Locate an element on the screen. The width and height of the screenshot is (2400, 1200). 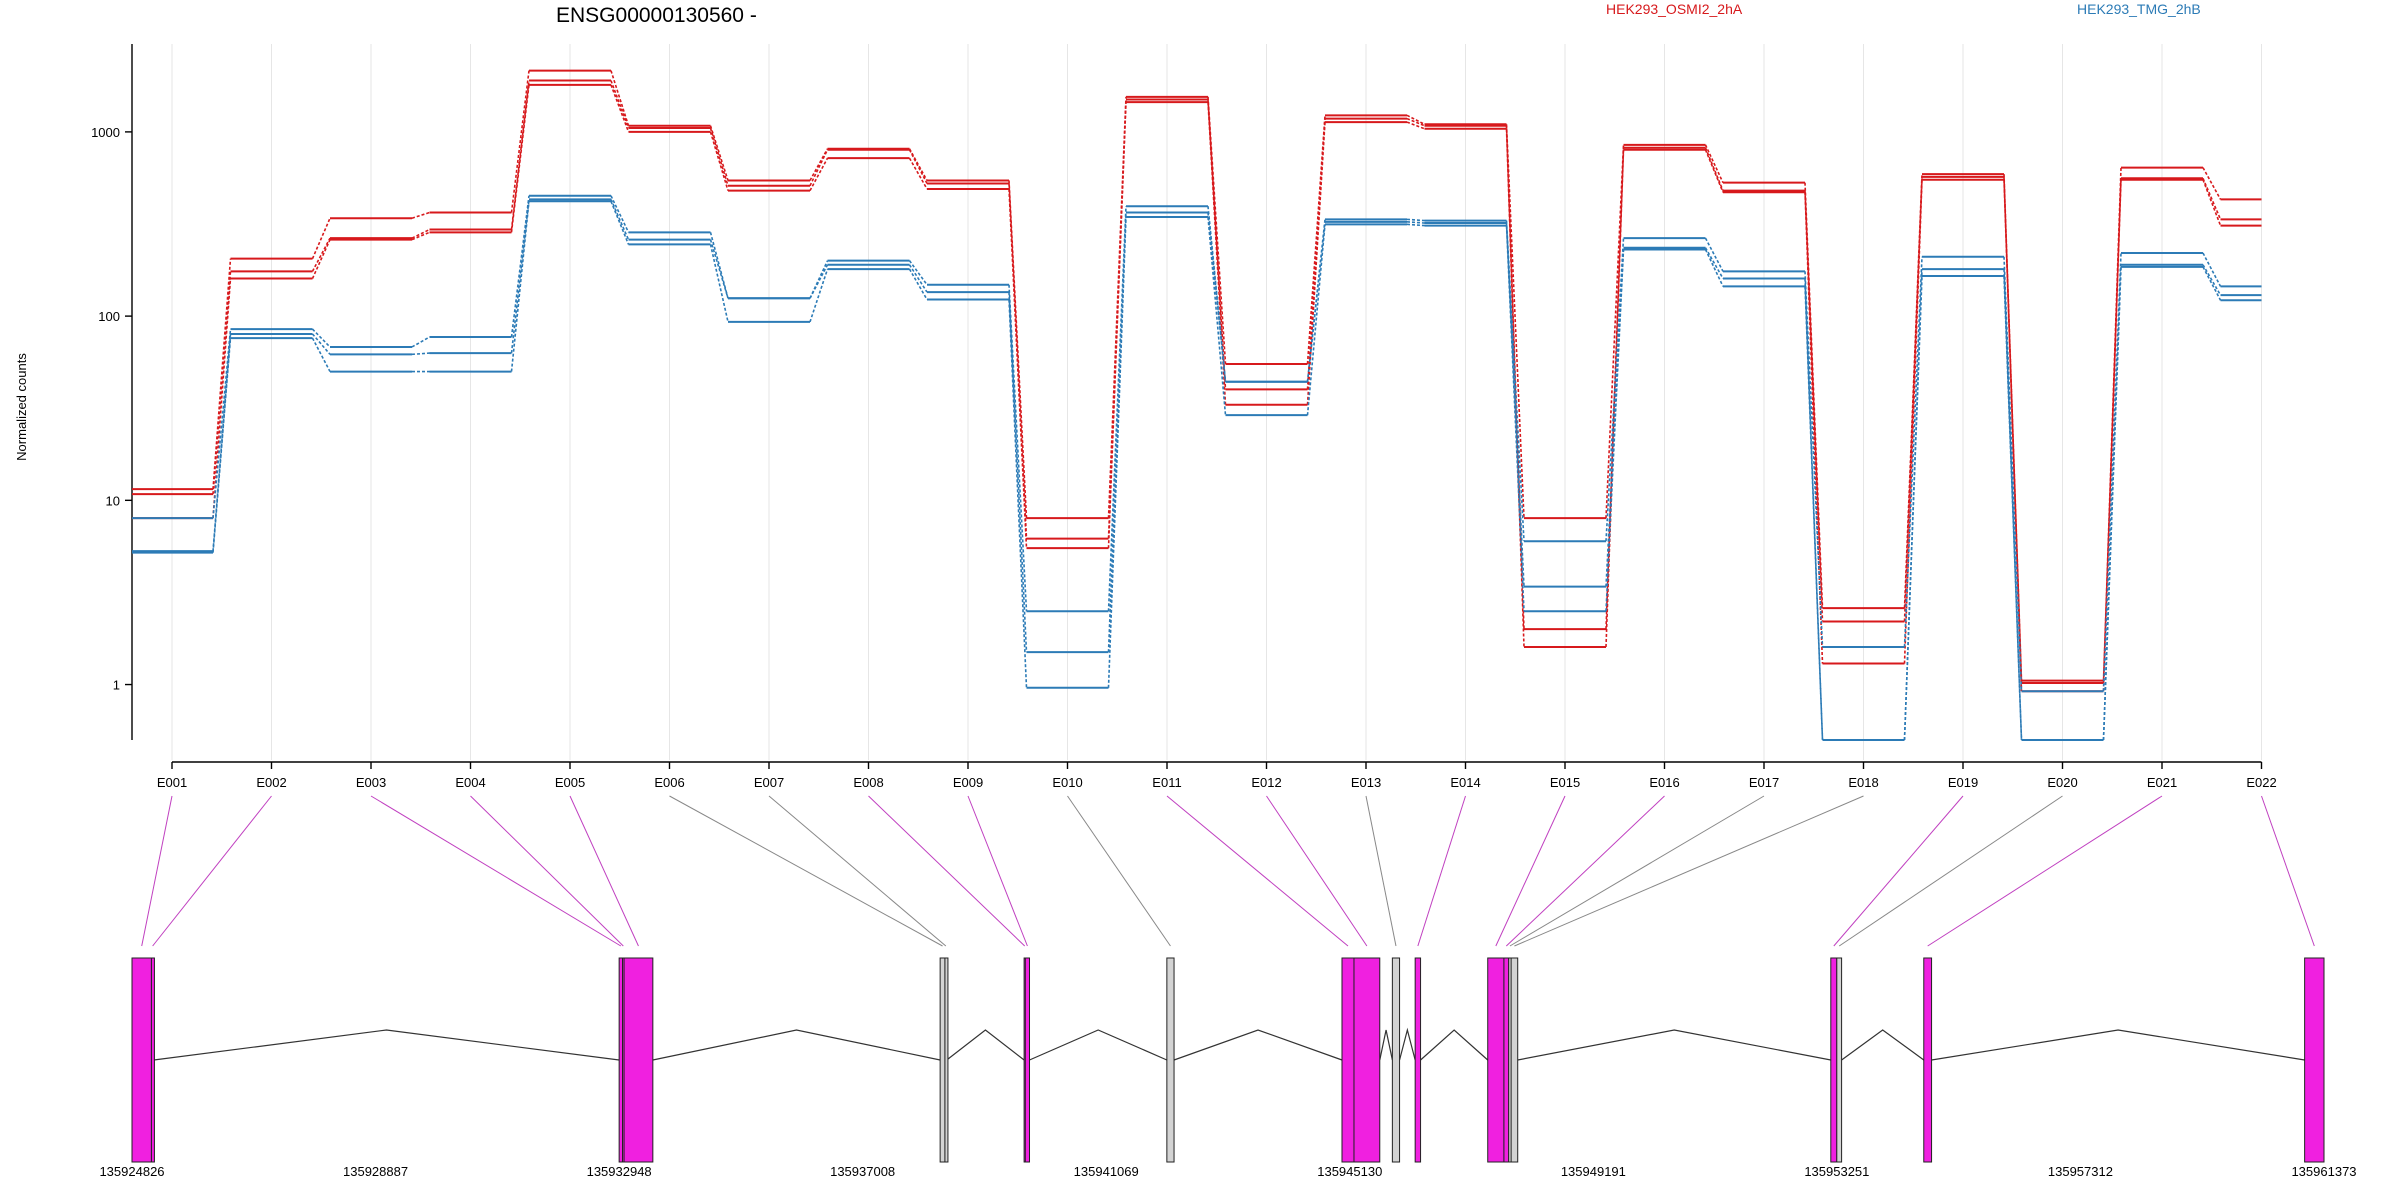
exon-bin-e001 is located at coordinates (141, 1060).